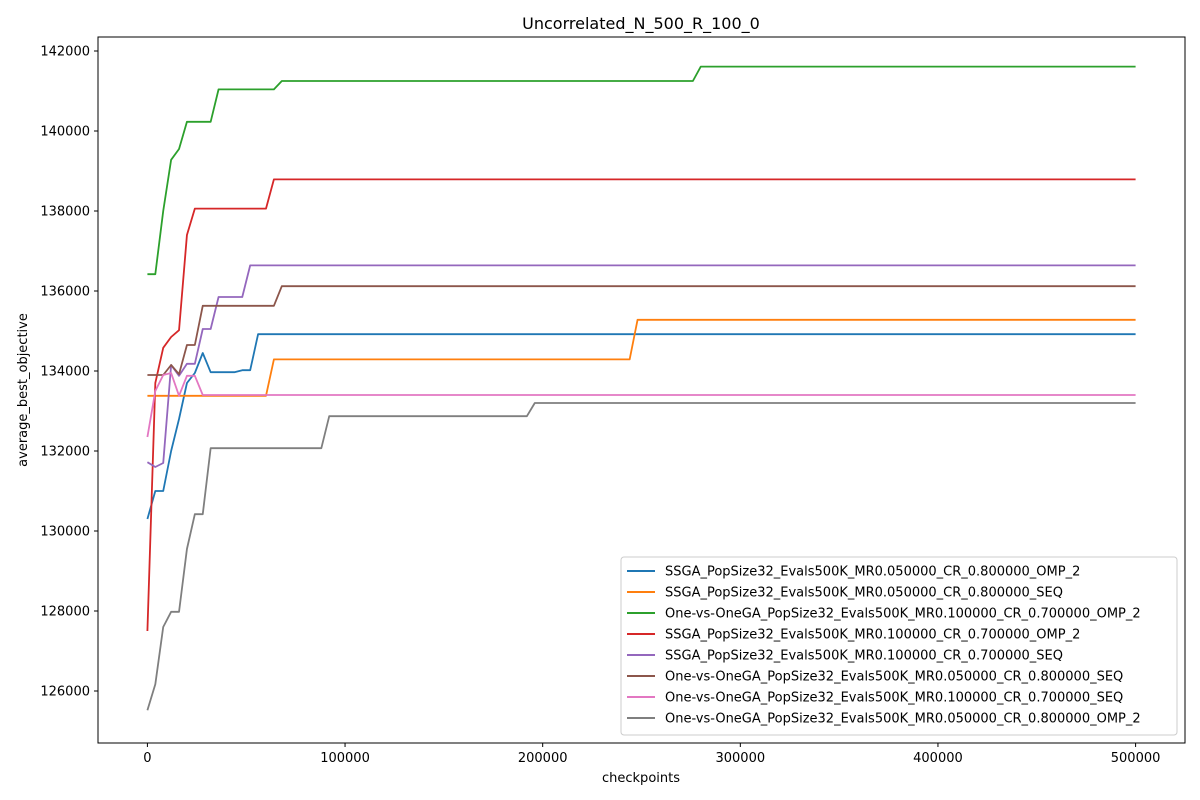  What do you see at coordinates (65, 132) in the screenshot?
I see `y-tick-label: 140000` at bounding box center [65, 132].